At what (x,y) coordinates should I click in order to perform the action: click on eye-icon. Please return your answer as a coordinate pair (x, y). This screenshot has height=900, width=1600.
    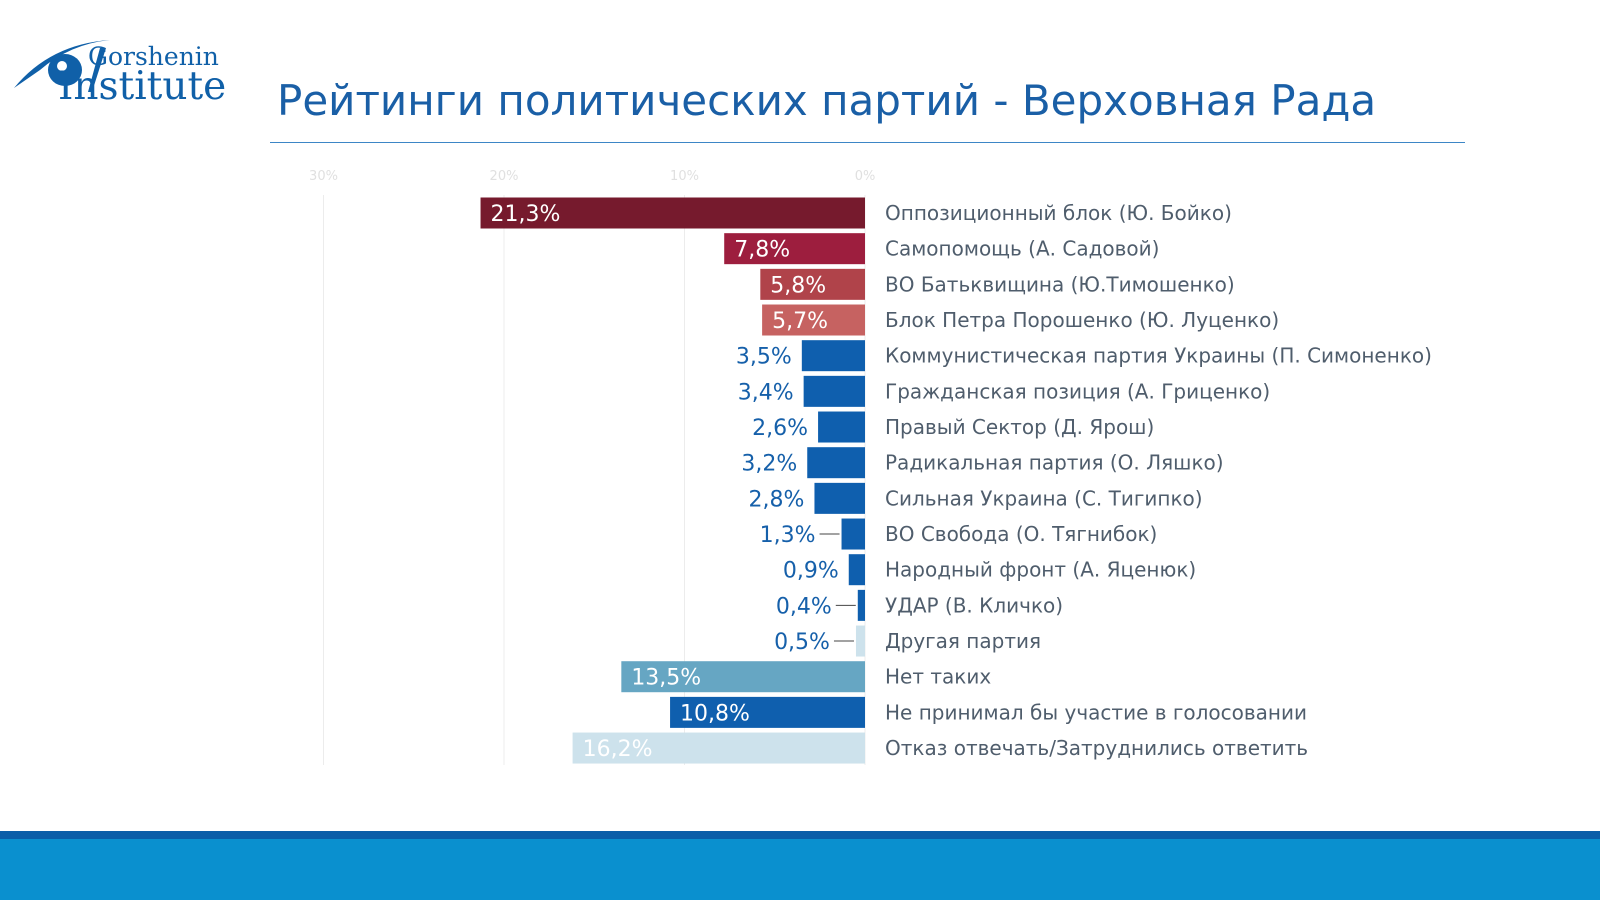
    Looking at the image, I should click on (62, 66).